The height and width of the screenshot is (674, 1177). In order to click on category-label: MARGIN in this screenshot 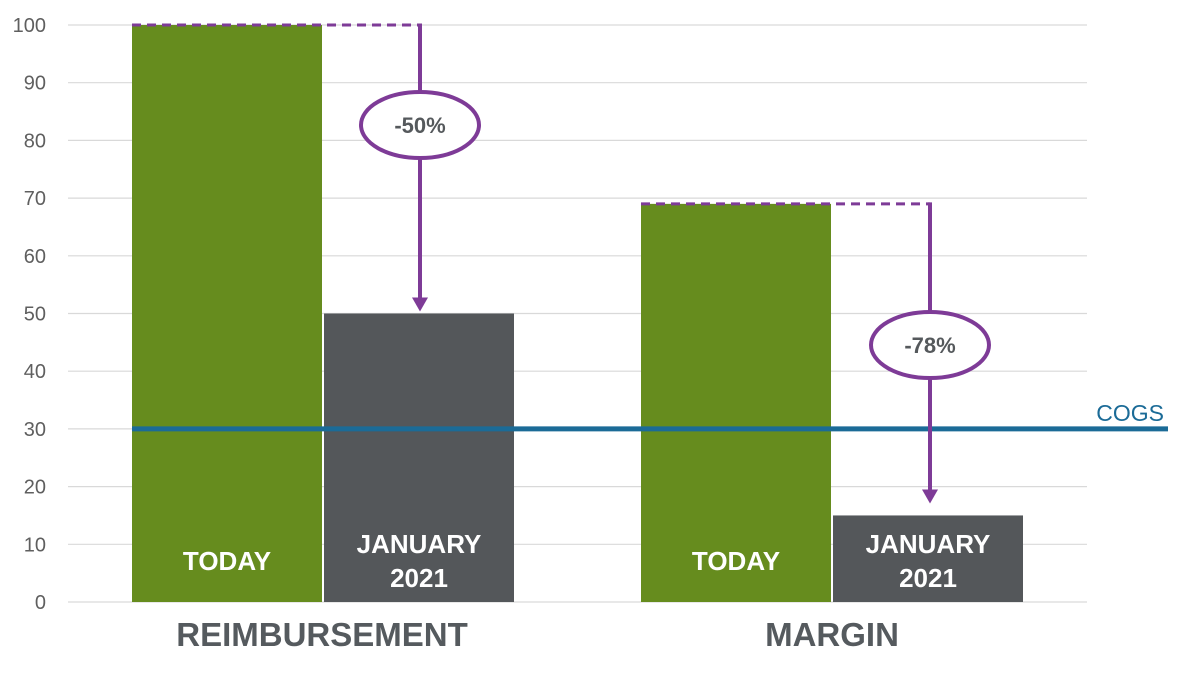, I will do `click(832, 634)`.